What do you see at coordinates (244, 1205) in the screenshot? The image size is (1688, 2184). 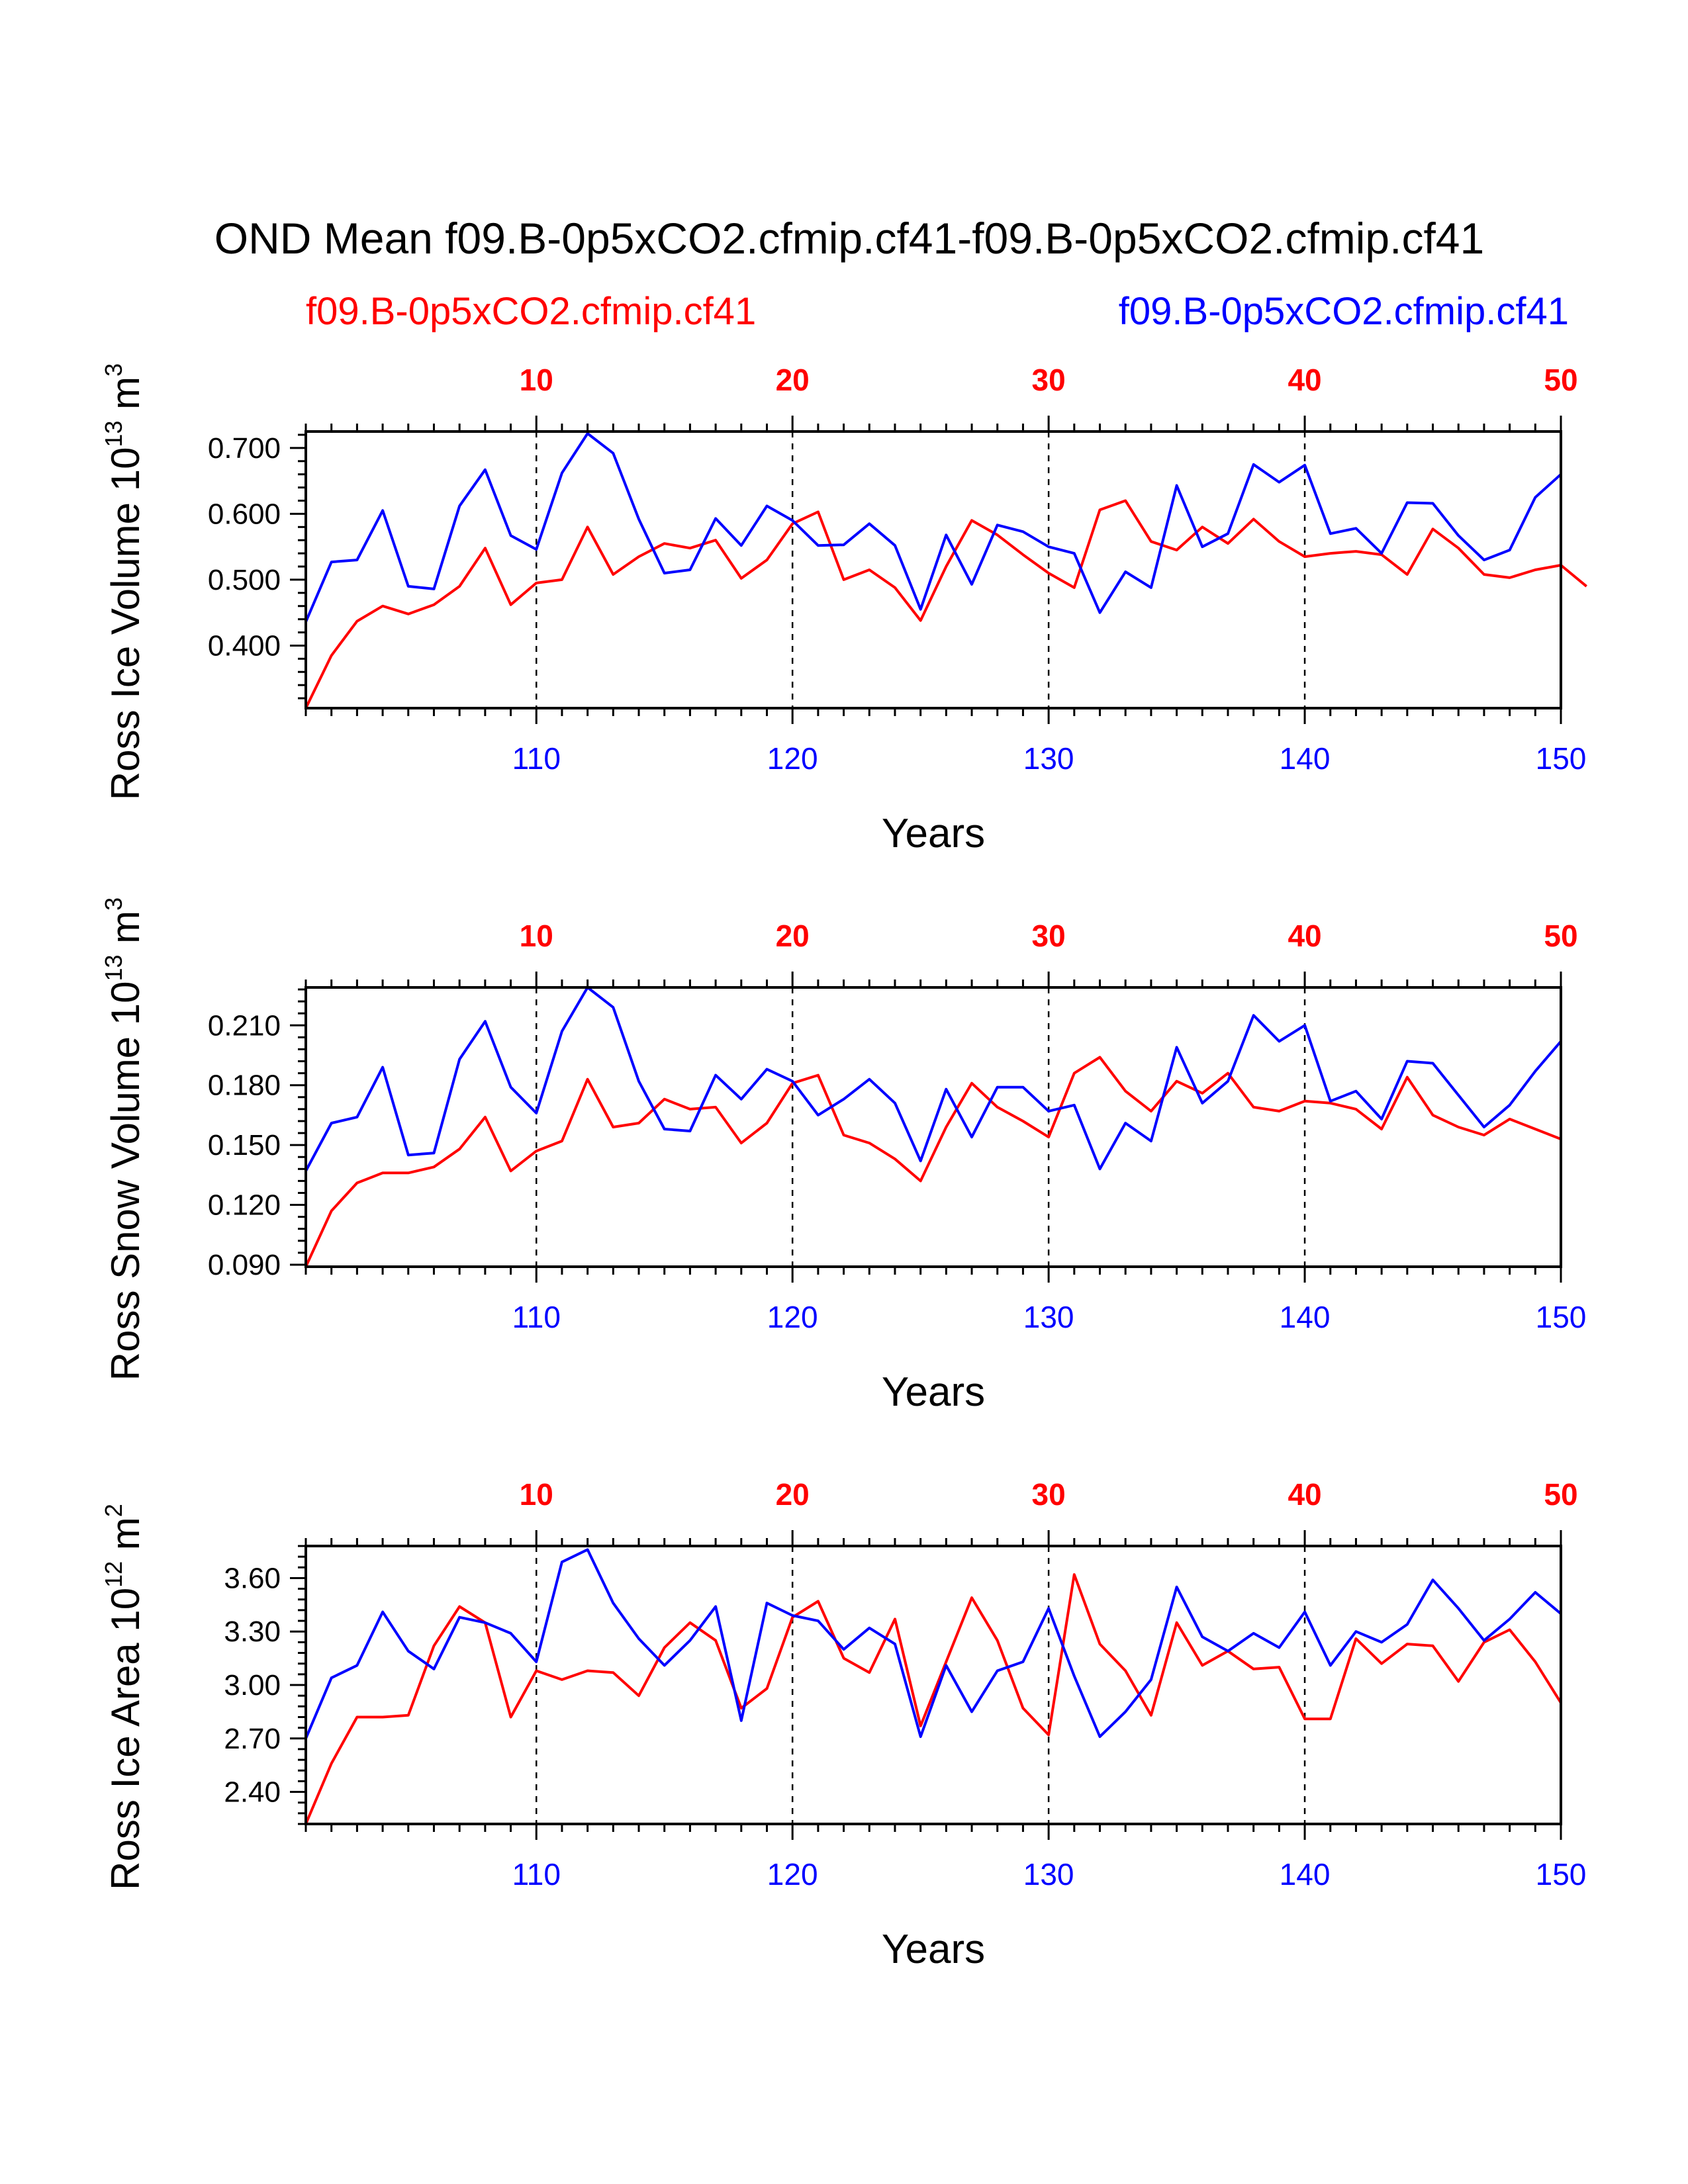 I see `y-tick-label: 0.120` at bounding box center [244, 1205].